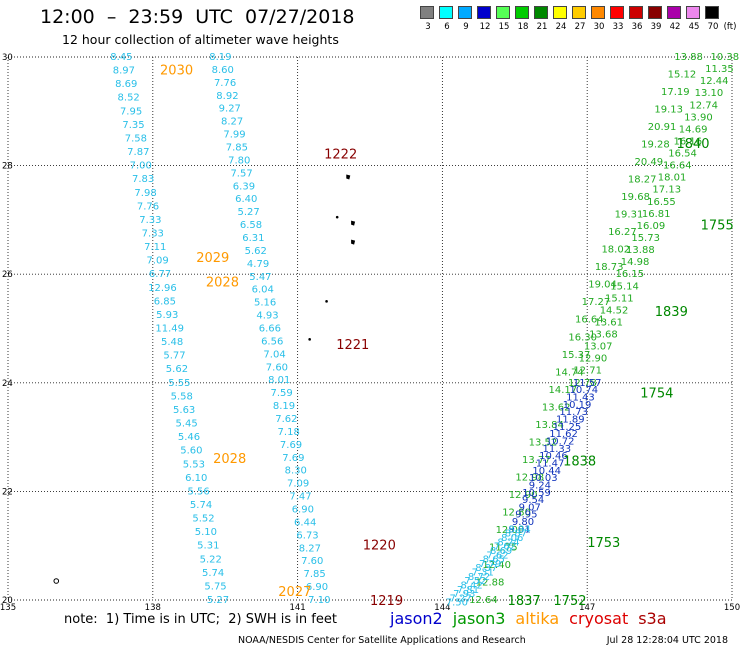 The height and width of the screenshot is (650, 740). I want to click on wave-height-value: 10.44, so click(546, 471).